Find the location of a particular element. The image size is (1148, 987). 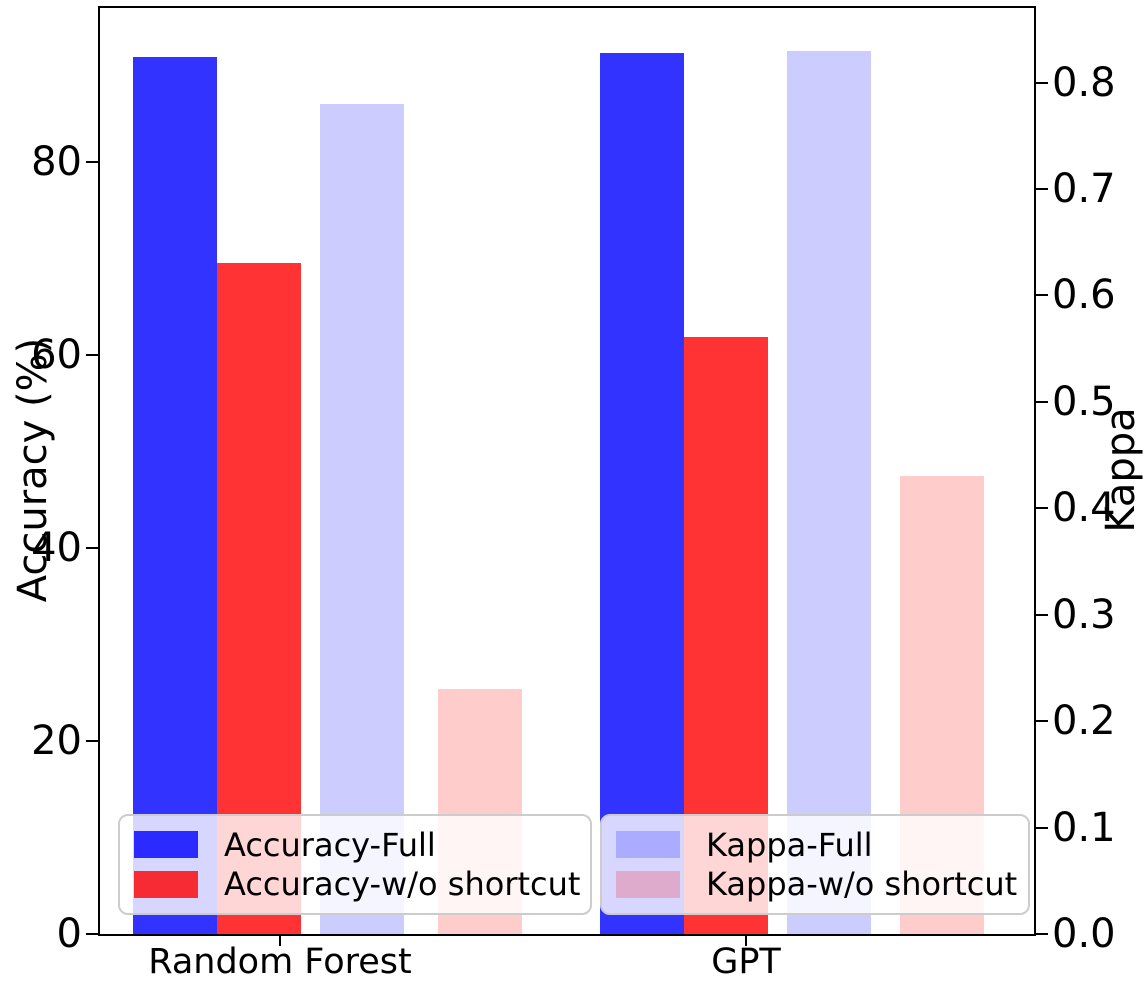

y-tick-label-right: 0.2 is located at coordinates (1084, 721).